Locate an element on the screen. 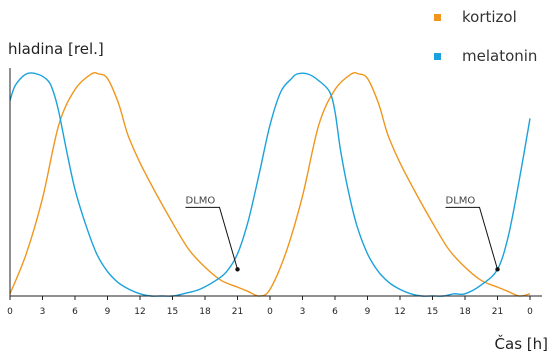 This screenshot has width=558, height=356. legend-swatch-kortizol is located at coordinates (437, 17).